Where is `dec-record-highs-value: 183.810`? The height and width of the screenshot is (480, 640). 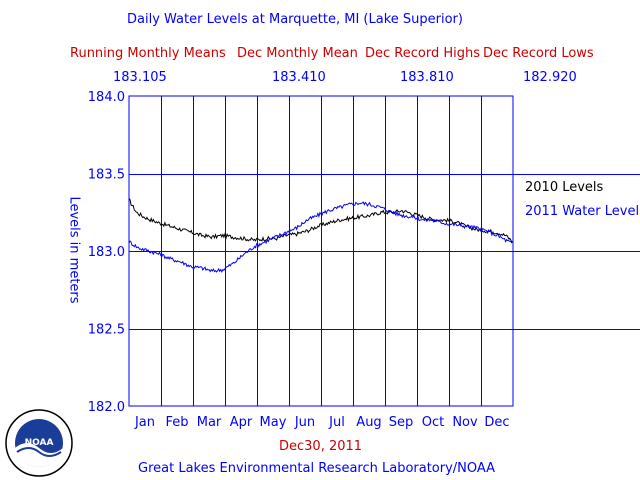
dec-record-highs-value: 183.810 is located at coordinates (427, 77).